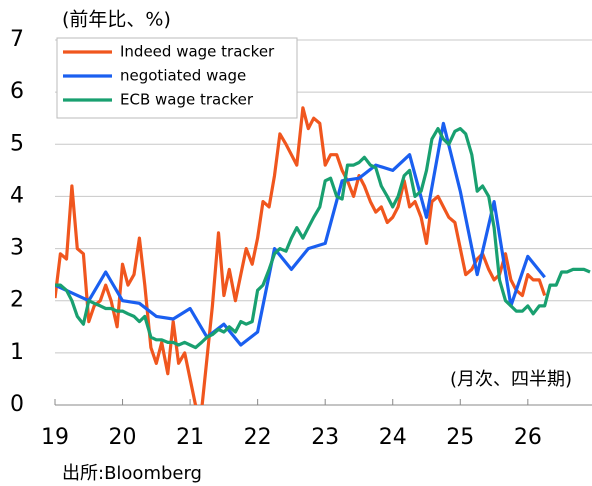 The image size is (592, 486). I want to click on legend-label: ECB wage tracker, so click(187, 100).